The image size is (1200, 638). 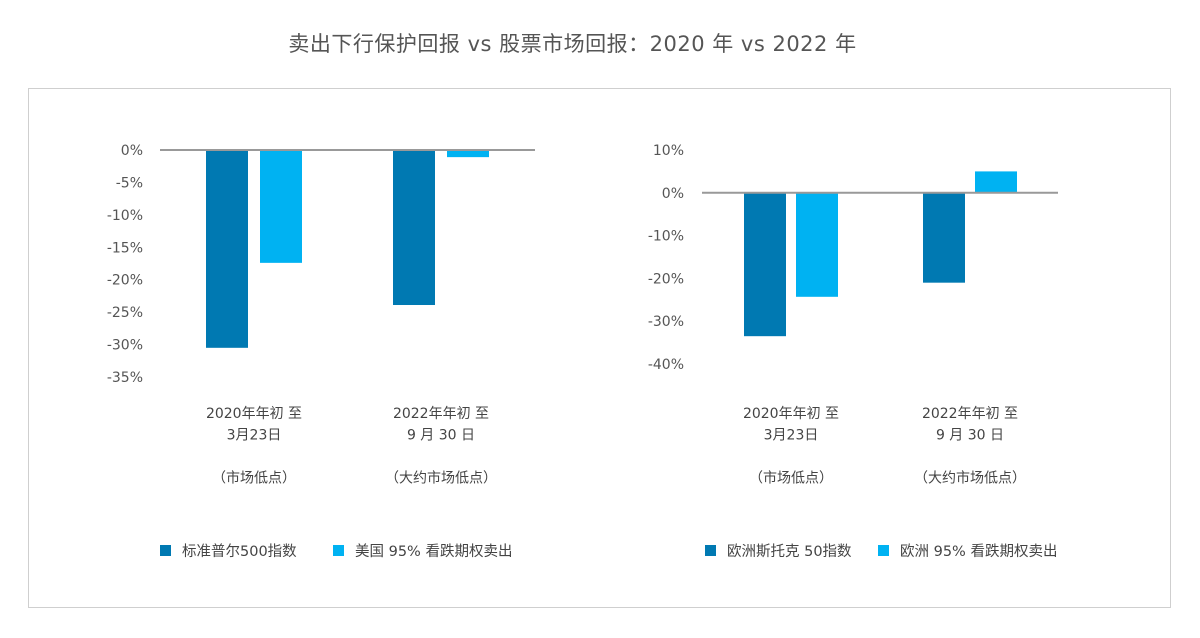 What do you see at coordinates (239, 551) in the screenshot?
I see `legend-label: 标准普尔500指数` at bounding box center [239, 551].